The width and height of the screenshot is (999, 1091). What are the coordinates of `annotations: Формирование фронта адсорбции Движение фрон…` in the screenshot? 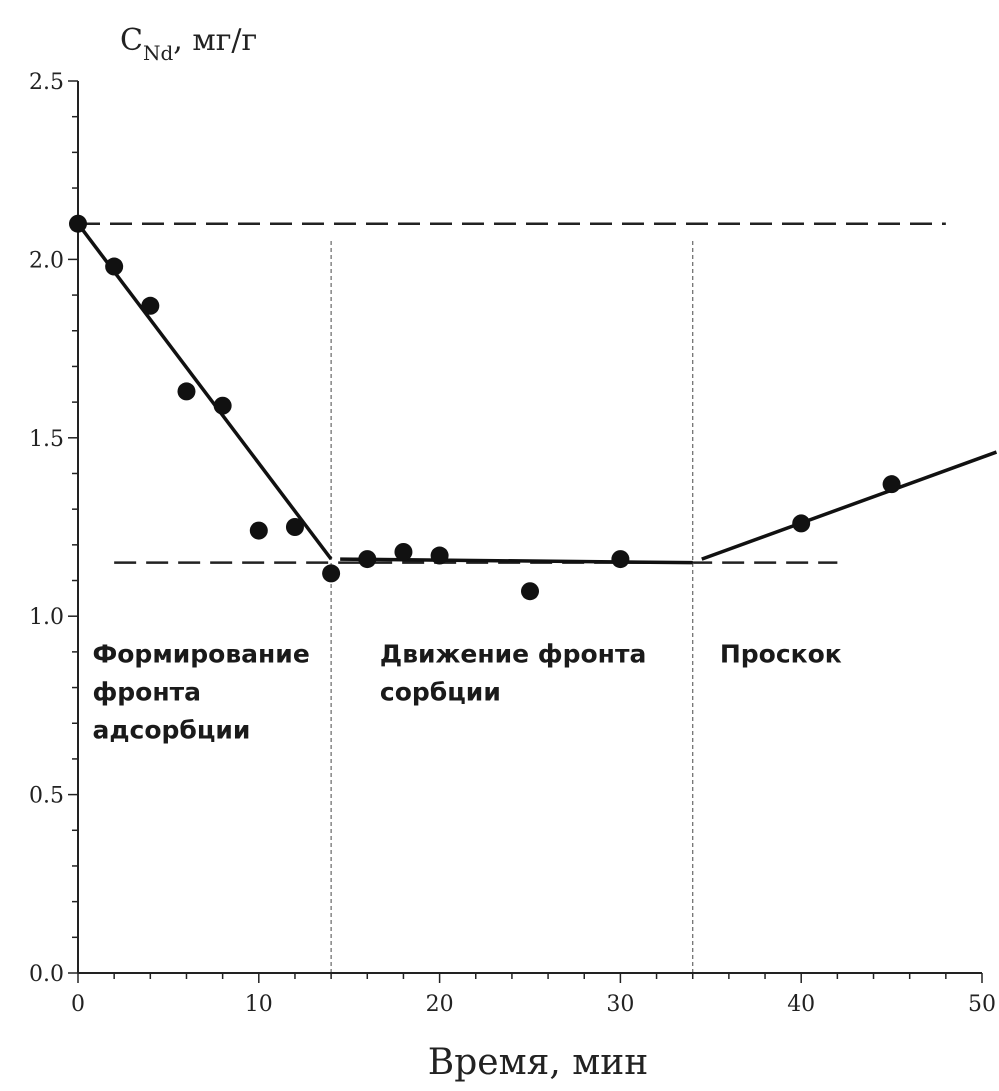 It's located at (466, 692).